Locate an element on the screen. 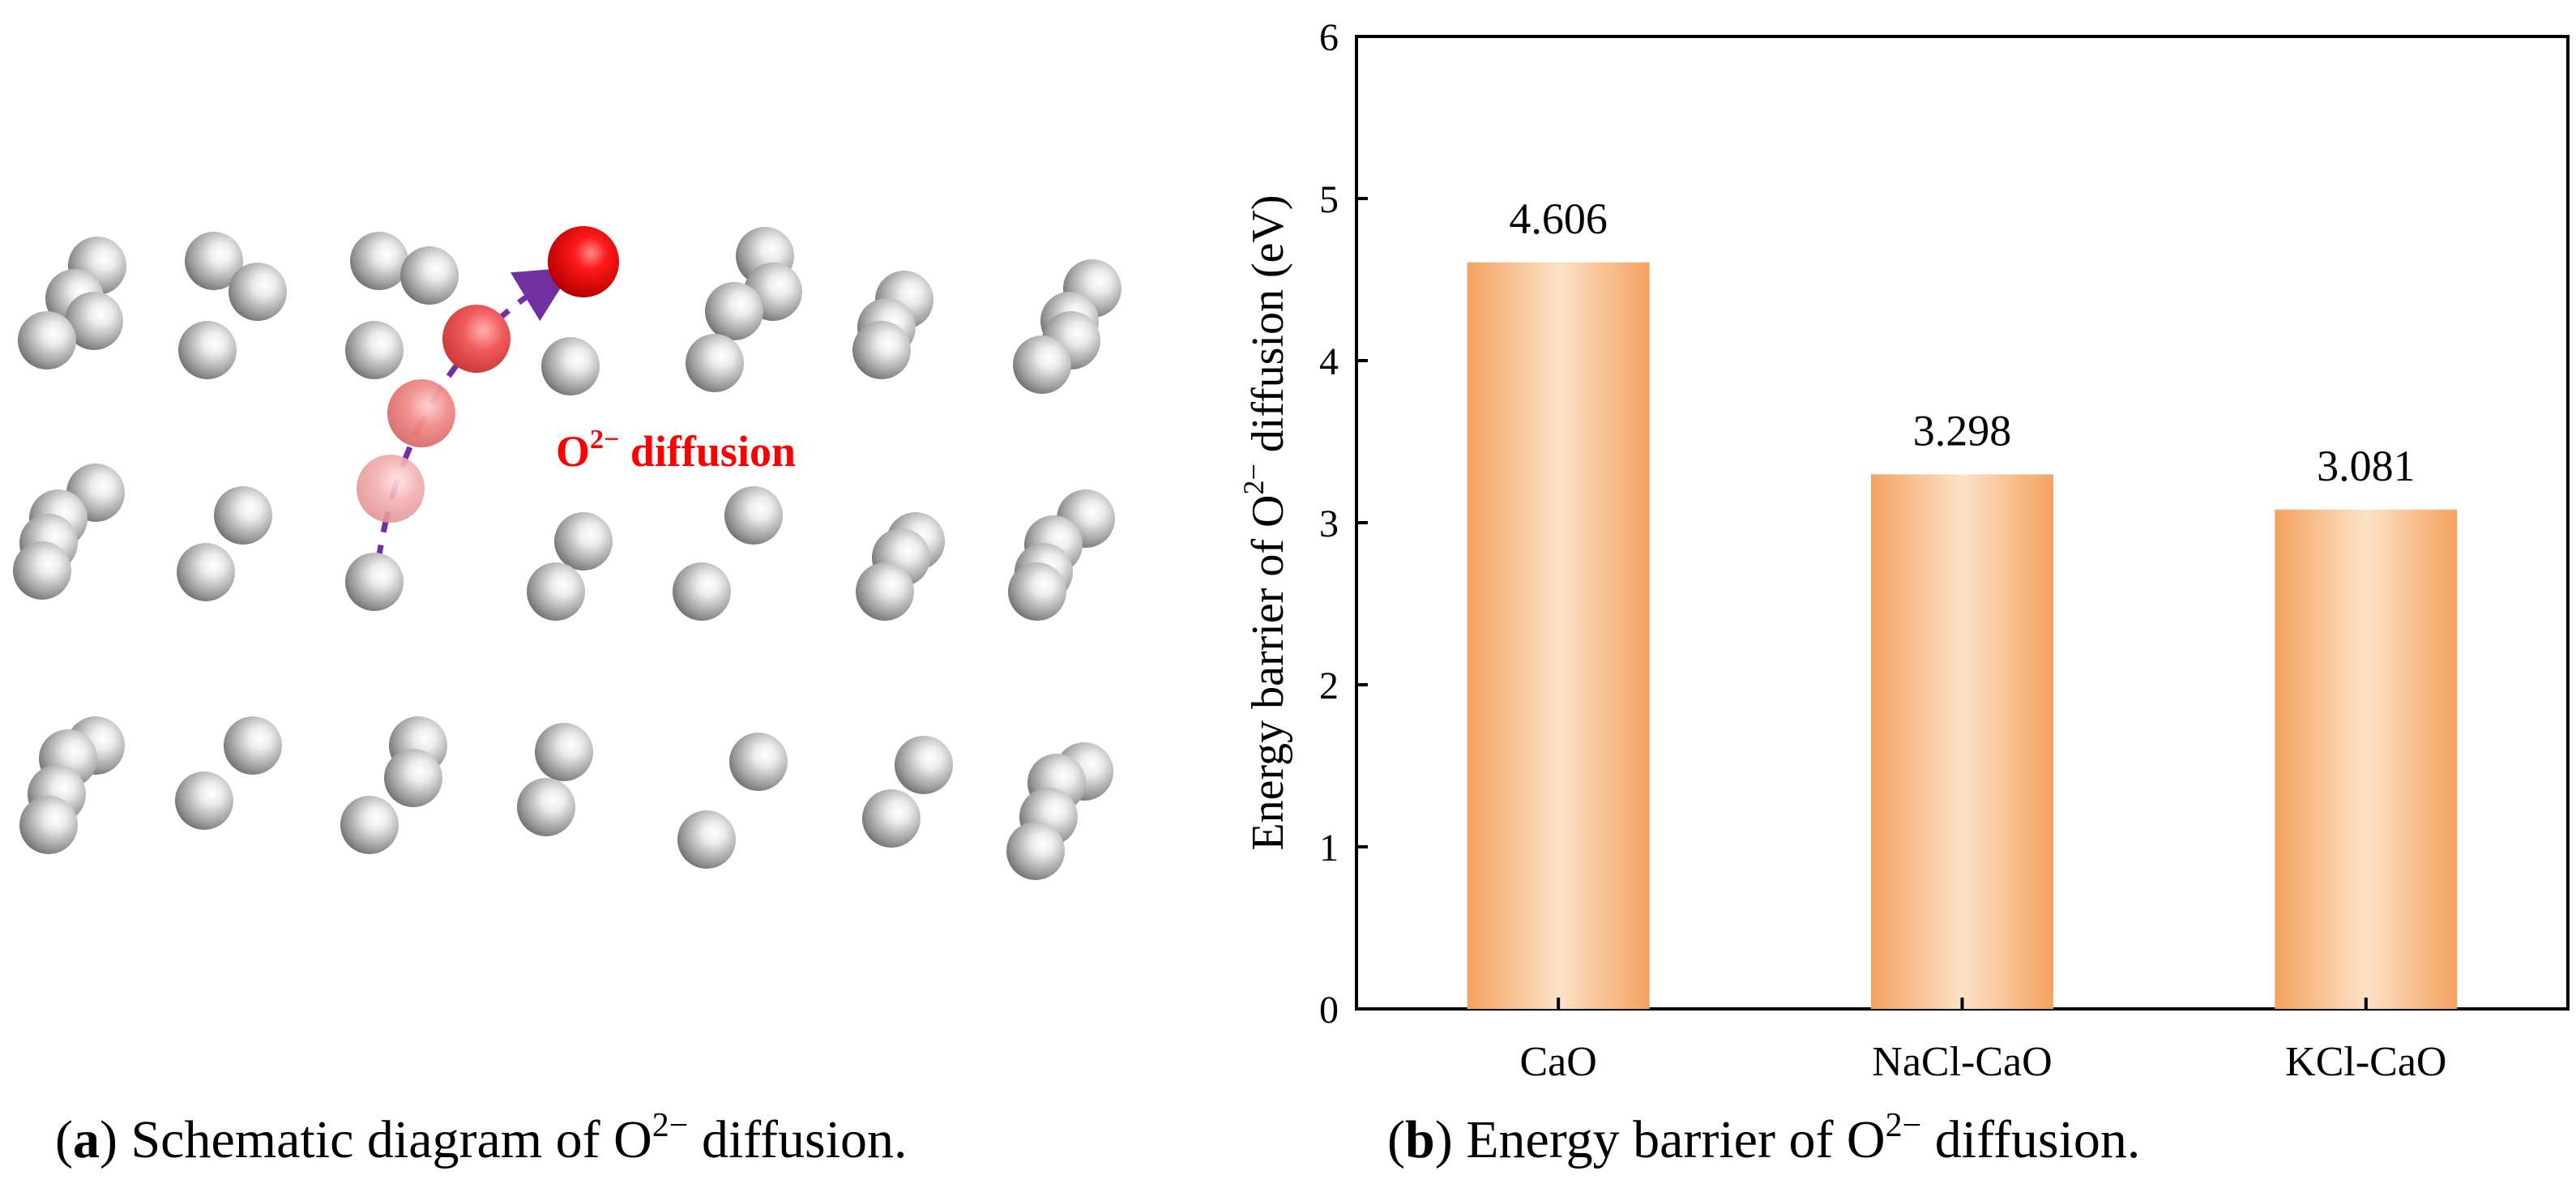  y-tick-label: 2 is located at coordinates (1329, 686).